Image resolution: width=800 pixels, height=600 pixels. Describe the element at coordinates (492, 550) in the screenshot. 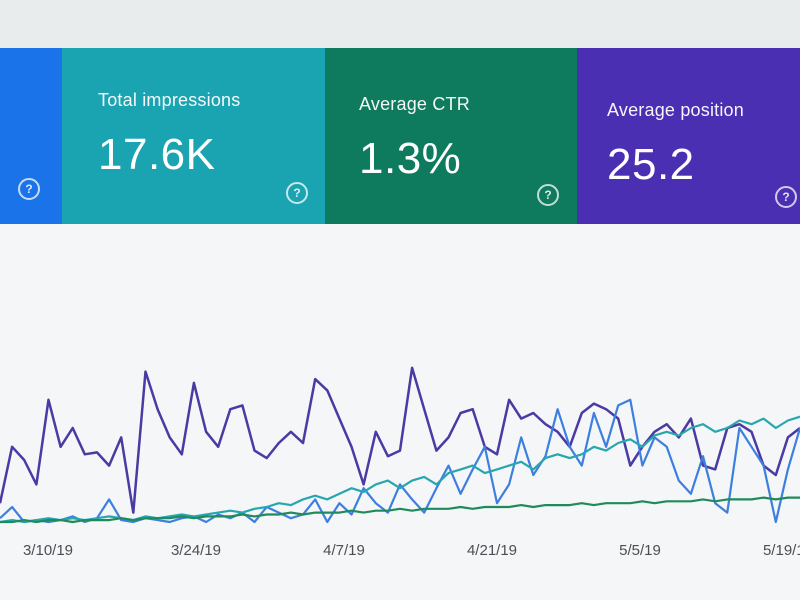

I see `x-tick-label: 4/21/19` at that location.